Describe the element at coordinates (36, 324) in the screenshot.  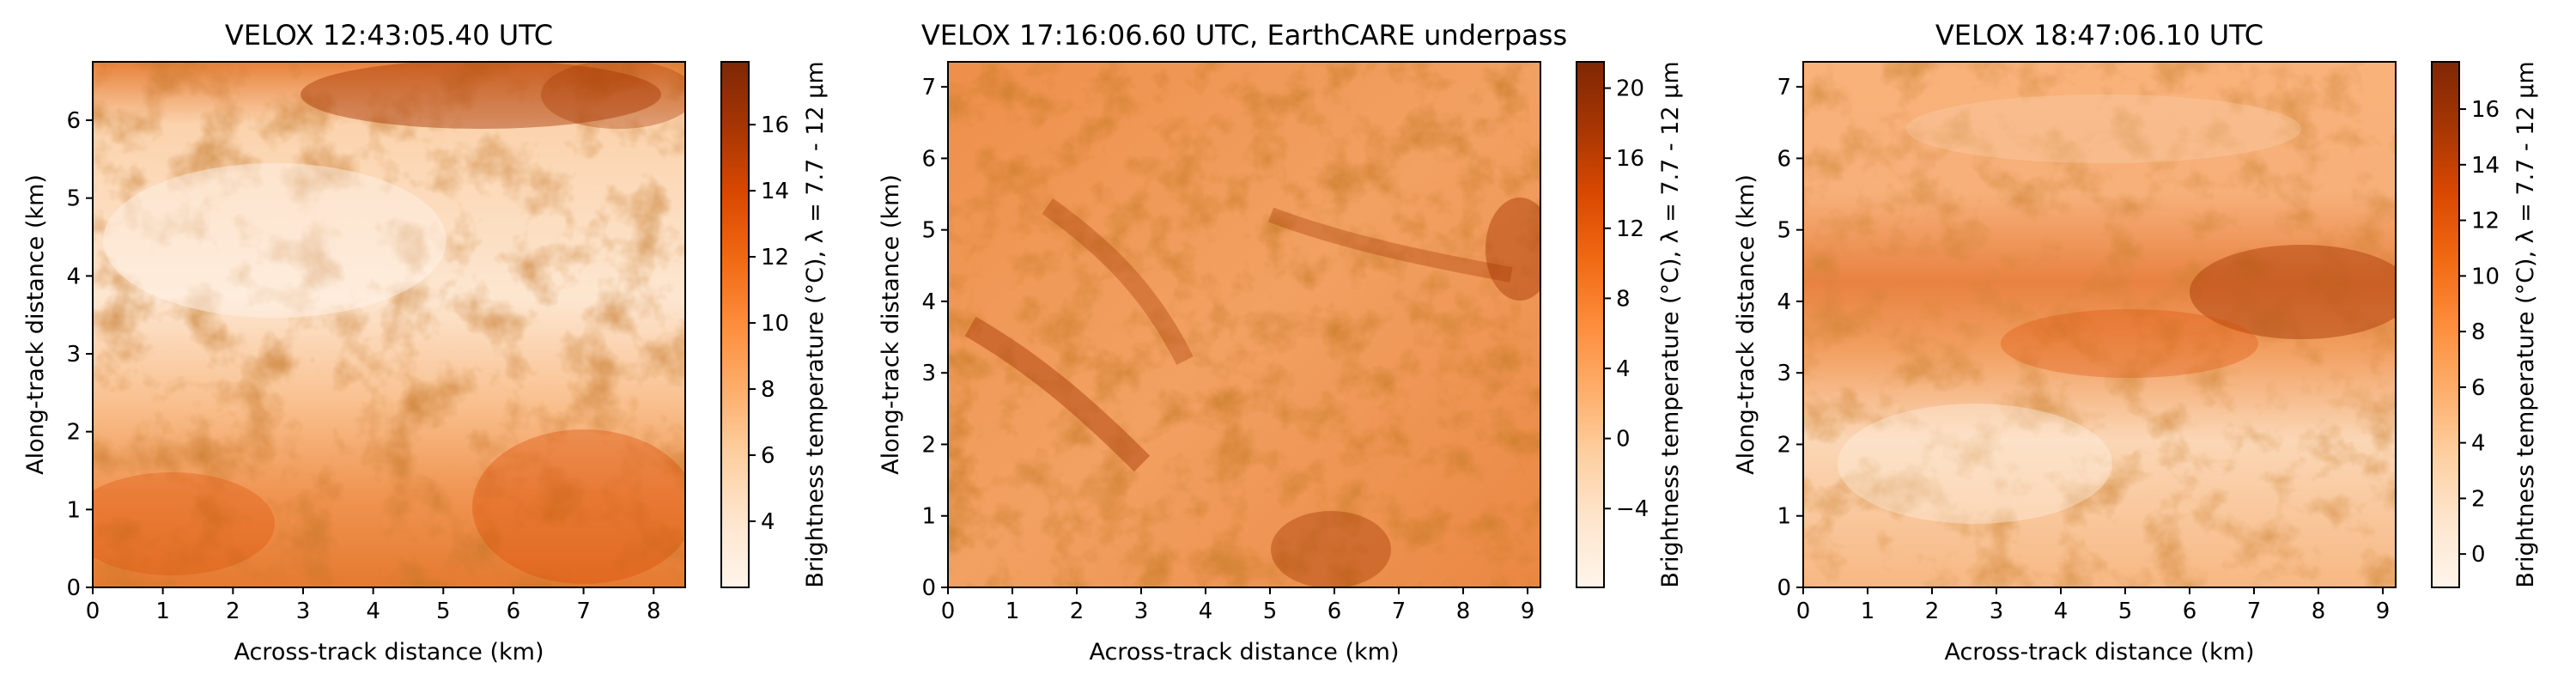
I see `panel-1-ylabel: Along-track distance (km)` at that location.